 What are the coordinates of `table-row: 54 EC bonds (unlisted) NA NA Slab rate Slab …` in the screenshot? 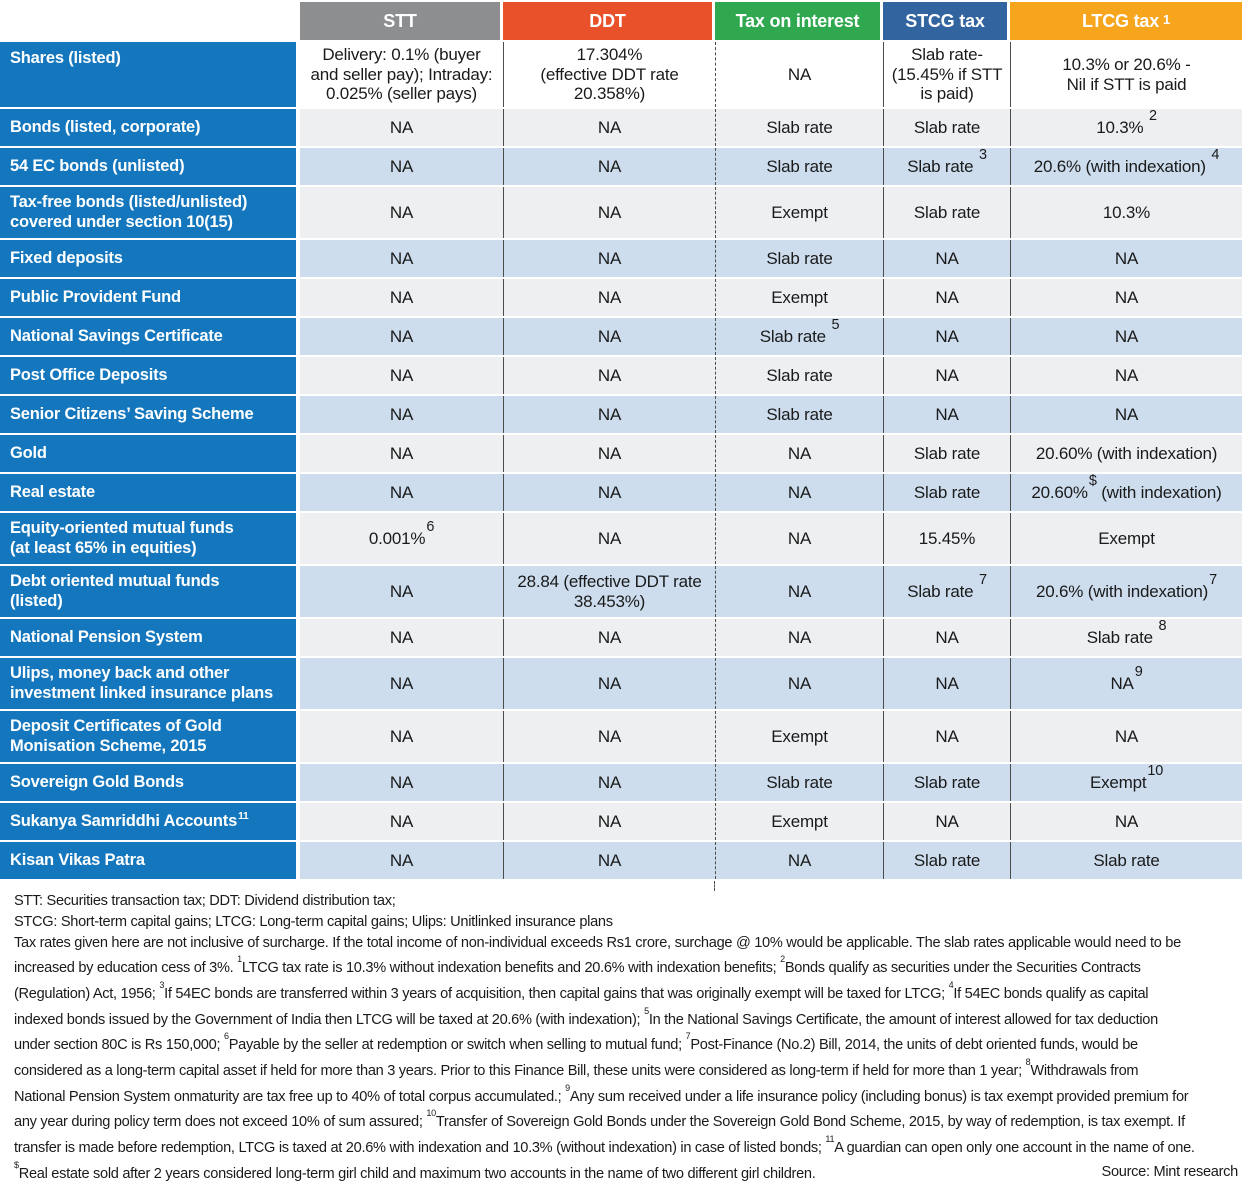 It's located at (621, 166).